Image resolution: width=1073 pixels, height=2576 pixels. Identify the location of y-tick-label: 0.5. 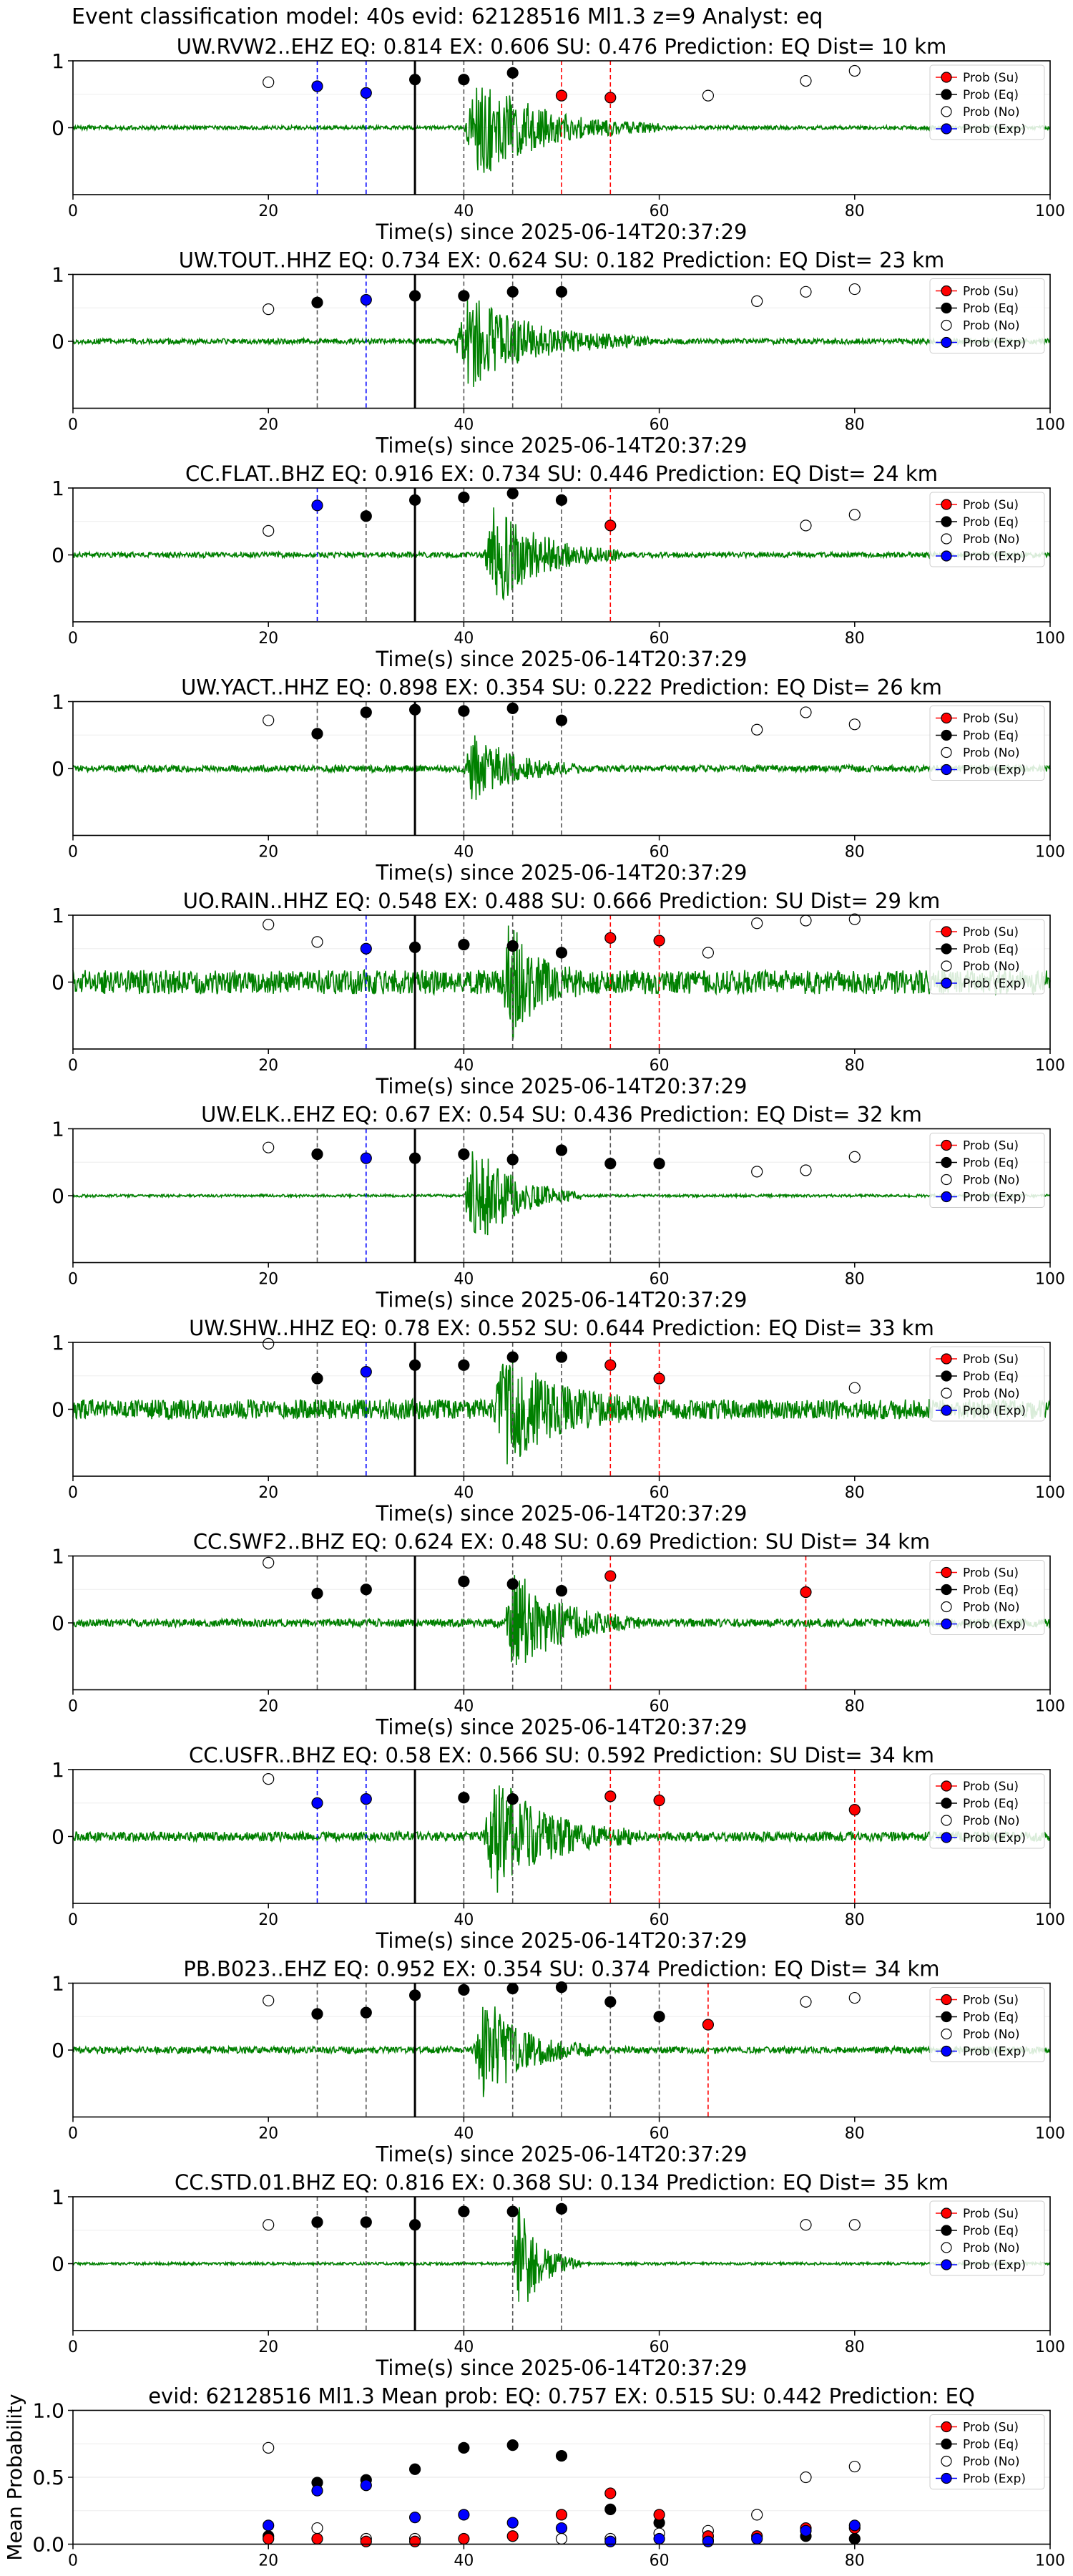
(48, 2477).